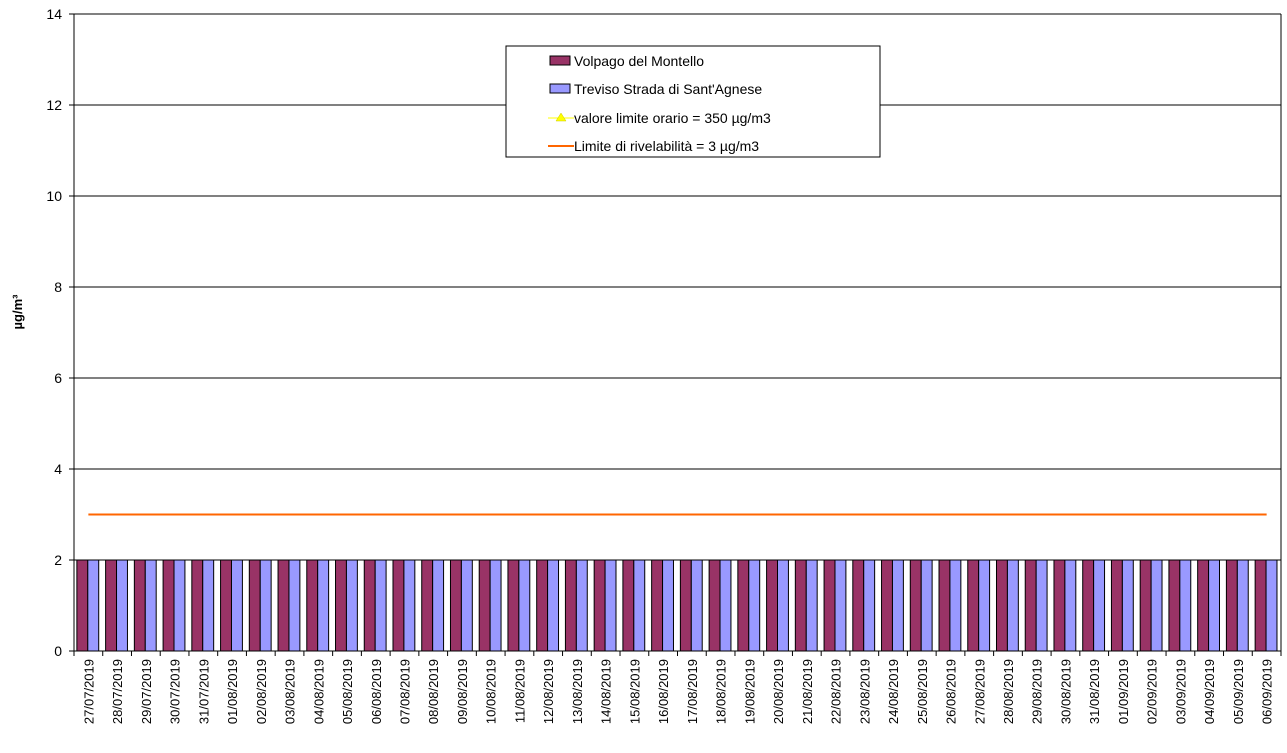 This screenshot has height=753, width=1287. What do you see at coordinates (58, 287) in the screenshot?
I see `y-tick-label: 8` at bounding box center [58, 287].